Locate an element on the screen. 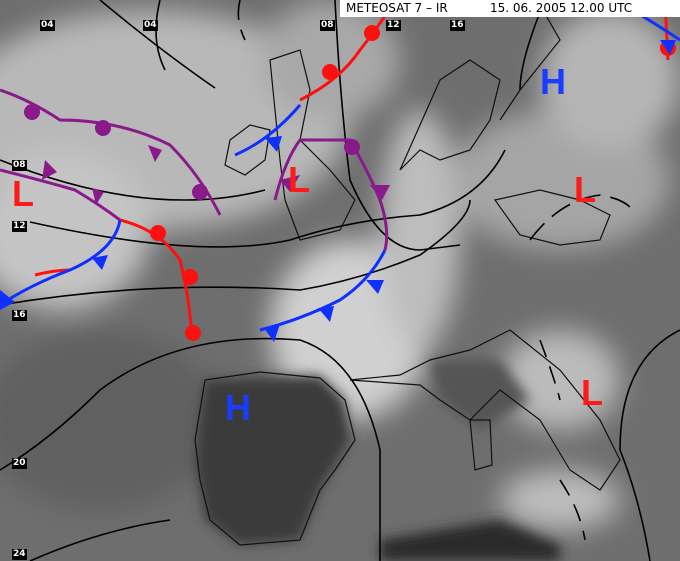  isobar-label: 24 is located at coordinates (19, 554).